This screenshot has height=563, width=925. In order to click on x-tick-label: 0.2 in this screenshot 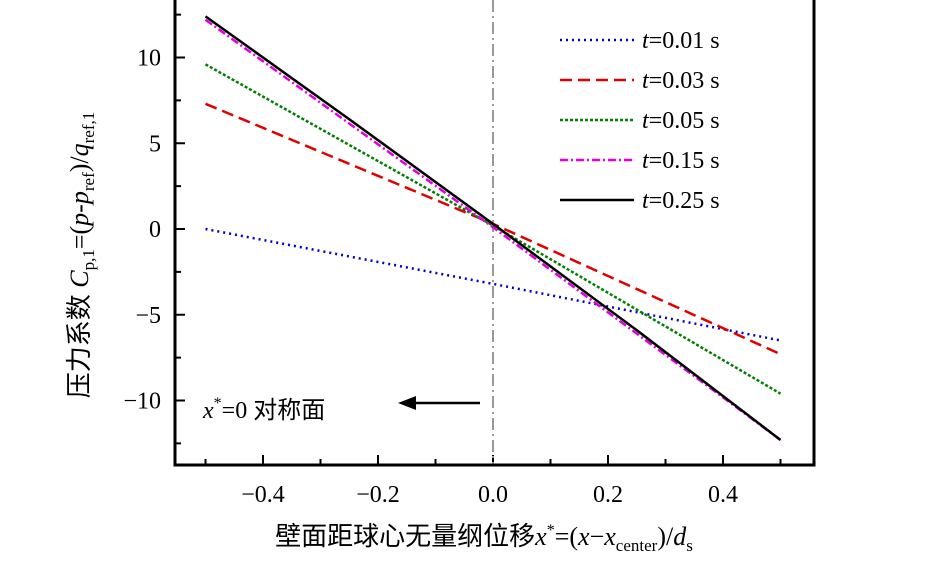, I will do `click(608, 495)`.